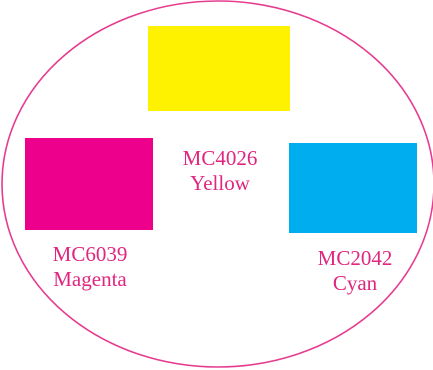 This screenshot has height=370, width=433. I want to click on color-code: MC6039, so click(90, 254).